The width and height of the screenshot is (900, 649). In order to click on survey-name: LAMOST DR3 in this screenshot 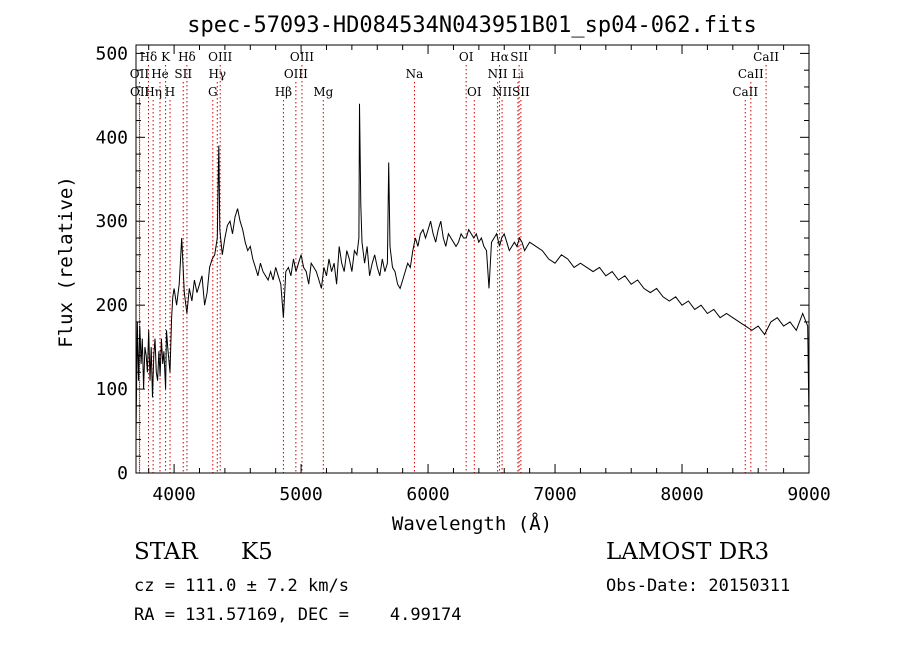, I will do `click(687, 552)`.